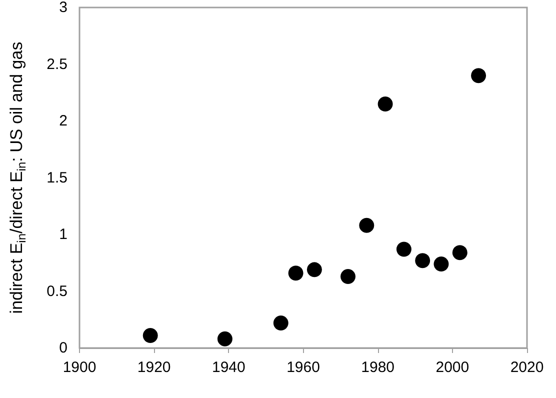  Describe the element at coordinates (303, 367) in the screenshot. I see `x-tick-label: 1960` at that location.